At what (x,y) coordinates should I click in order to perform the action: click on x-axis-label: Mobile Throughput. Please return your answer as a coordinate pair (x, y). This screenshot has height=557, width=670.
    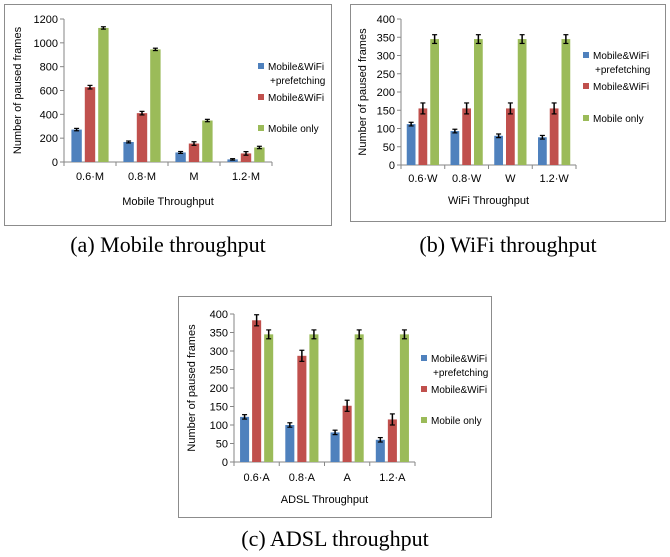
    Looking at the image, I should click on (168, 202).